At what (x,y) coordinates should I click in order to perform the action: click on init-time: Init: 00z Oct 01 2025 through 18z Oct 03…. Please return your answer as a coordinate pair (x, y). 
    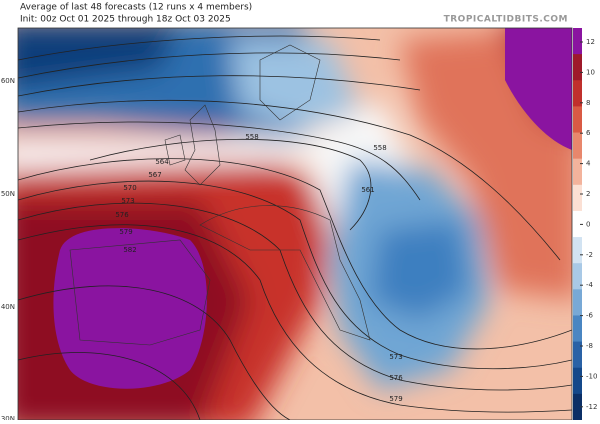
    Looking at the image, I should click on (125, 20).